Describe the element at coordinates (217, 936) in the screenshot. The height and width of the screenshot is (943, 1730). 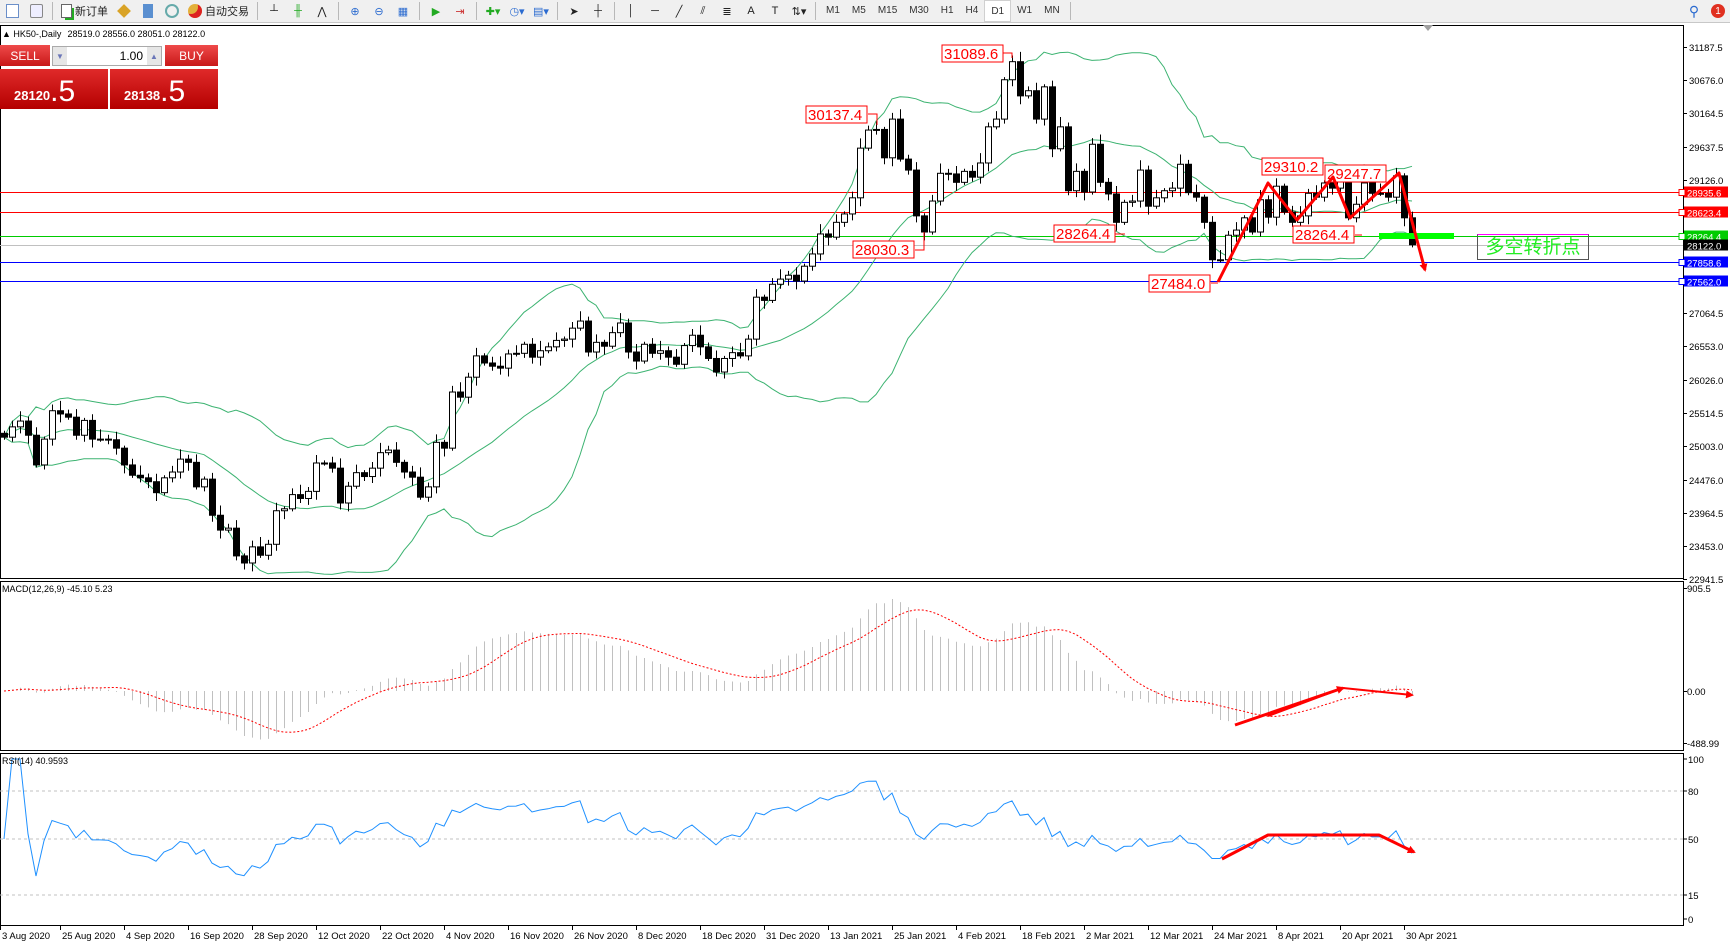
I see `date-axis-label: 16 Sep 2020` at that location.